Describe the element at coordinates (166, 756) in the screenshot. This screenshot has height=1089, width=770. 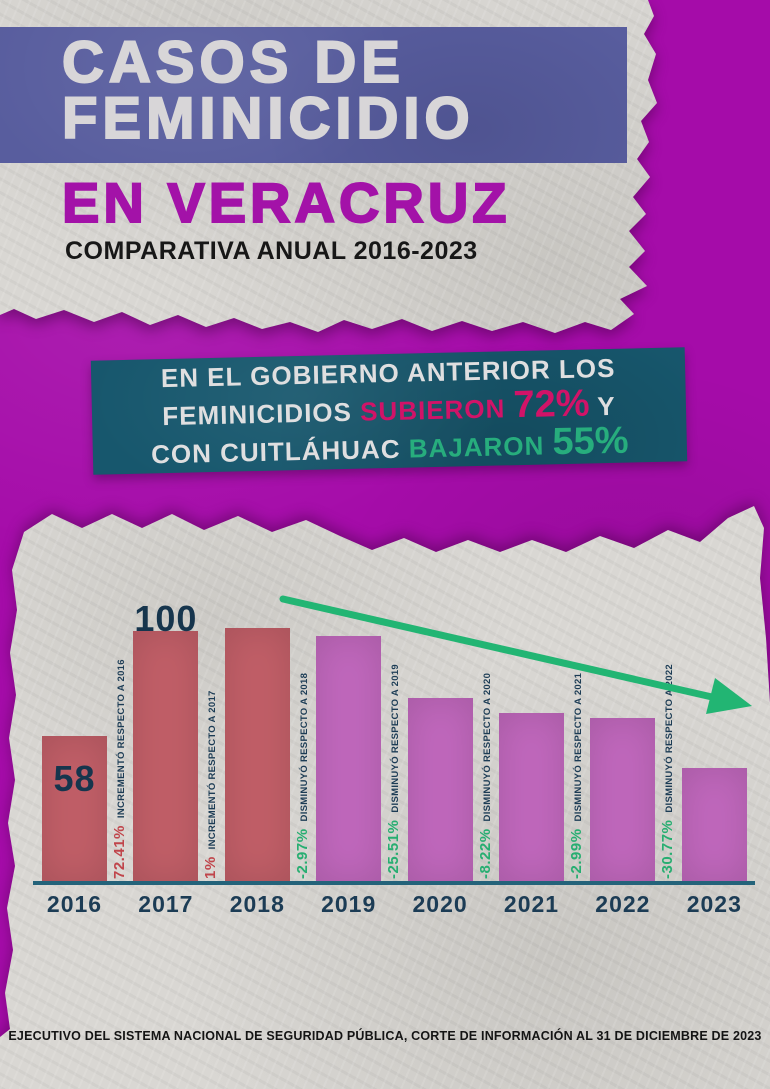
I see `bar-2017` at that location.